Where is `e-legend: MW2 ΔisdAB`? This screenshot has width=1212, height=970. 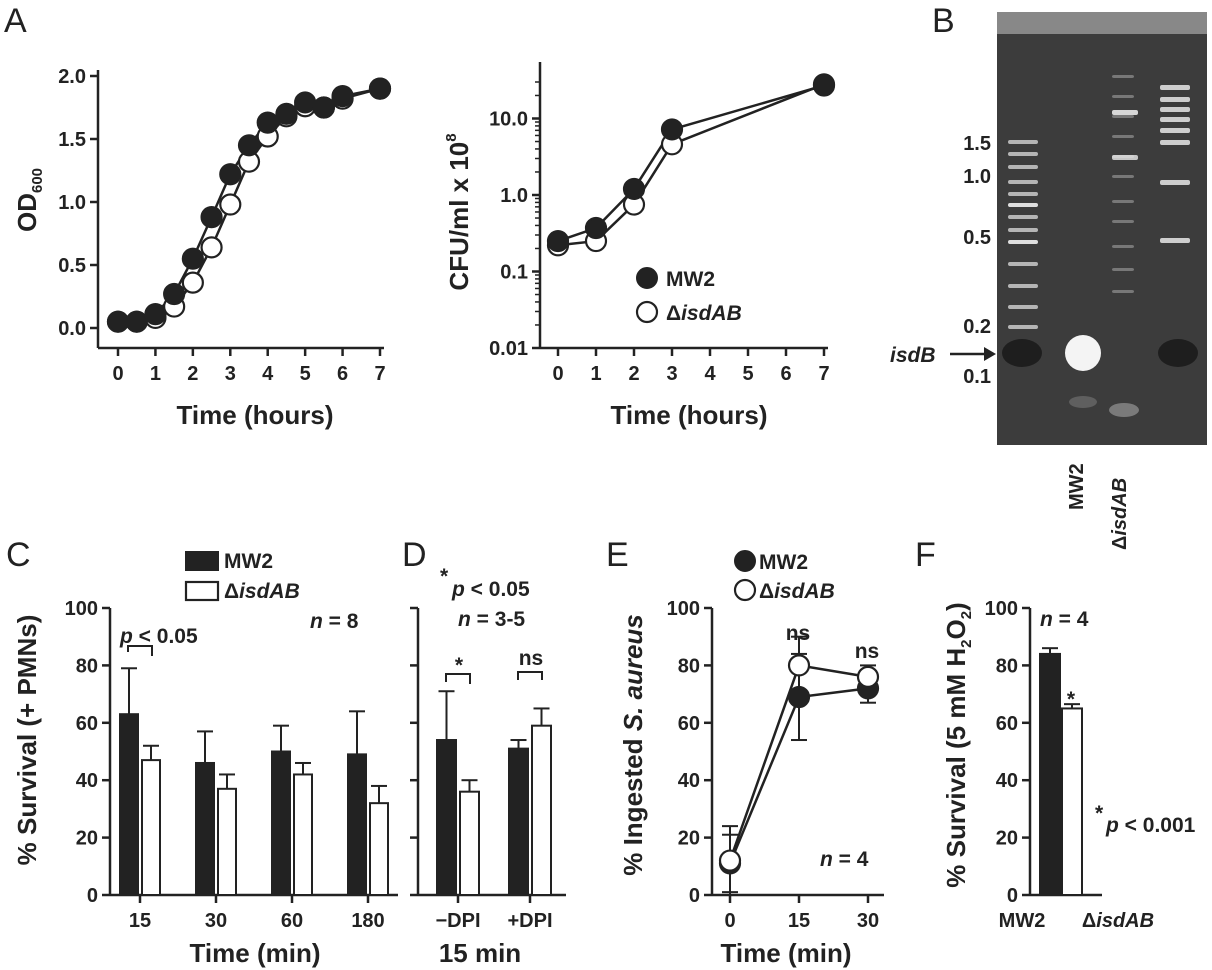
e-legend: MW2 ΔisdAB is located at coordinates (784, 576).